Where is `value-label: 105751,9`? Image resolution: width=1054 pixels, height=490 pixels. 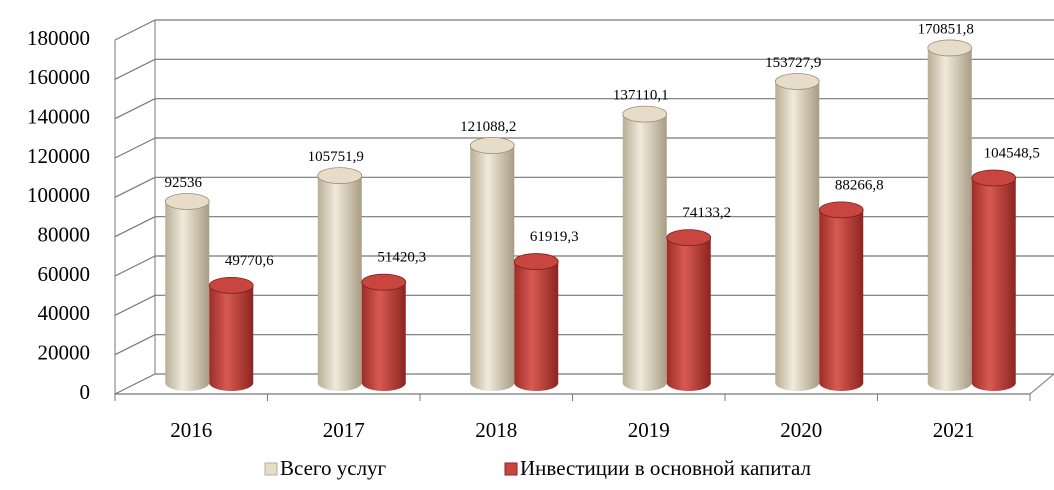
value-label: 105751,9 is located at coordinates (336, 157).